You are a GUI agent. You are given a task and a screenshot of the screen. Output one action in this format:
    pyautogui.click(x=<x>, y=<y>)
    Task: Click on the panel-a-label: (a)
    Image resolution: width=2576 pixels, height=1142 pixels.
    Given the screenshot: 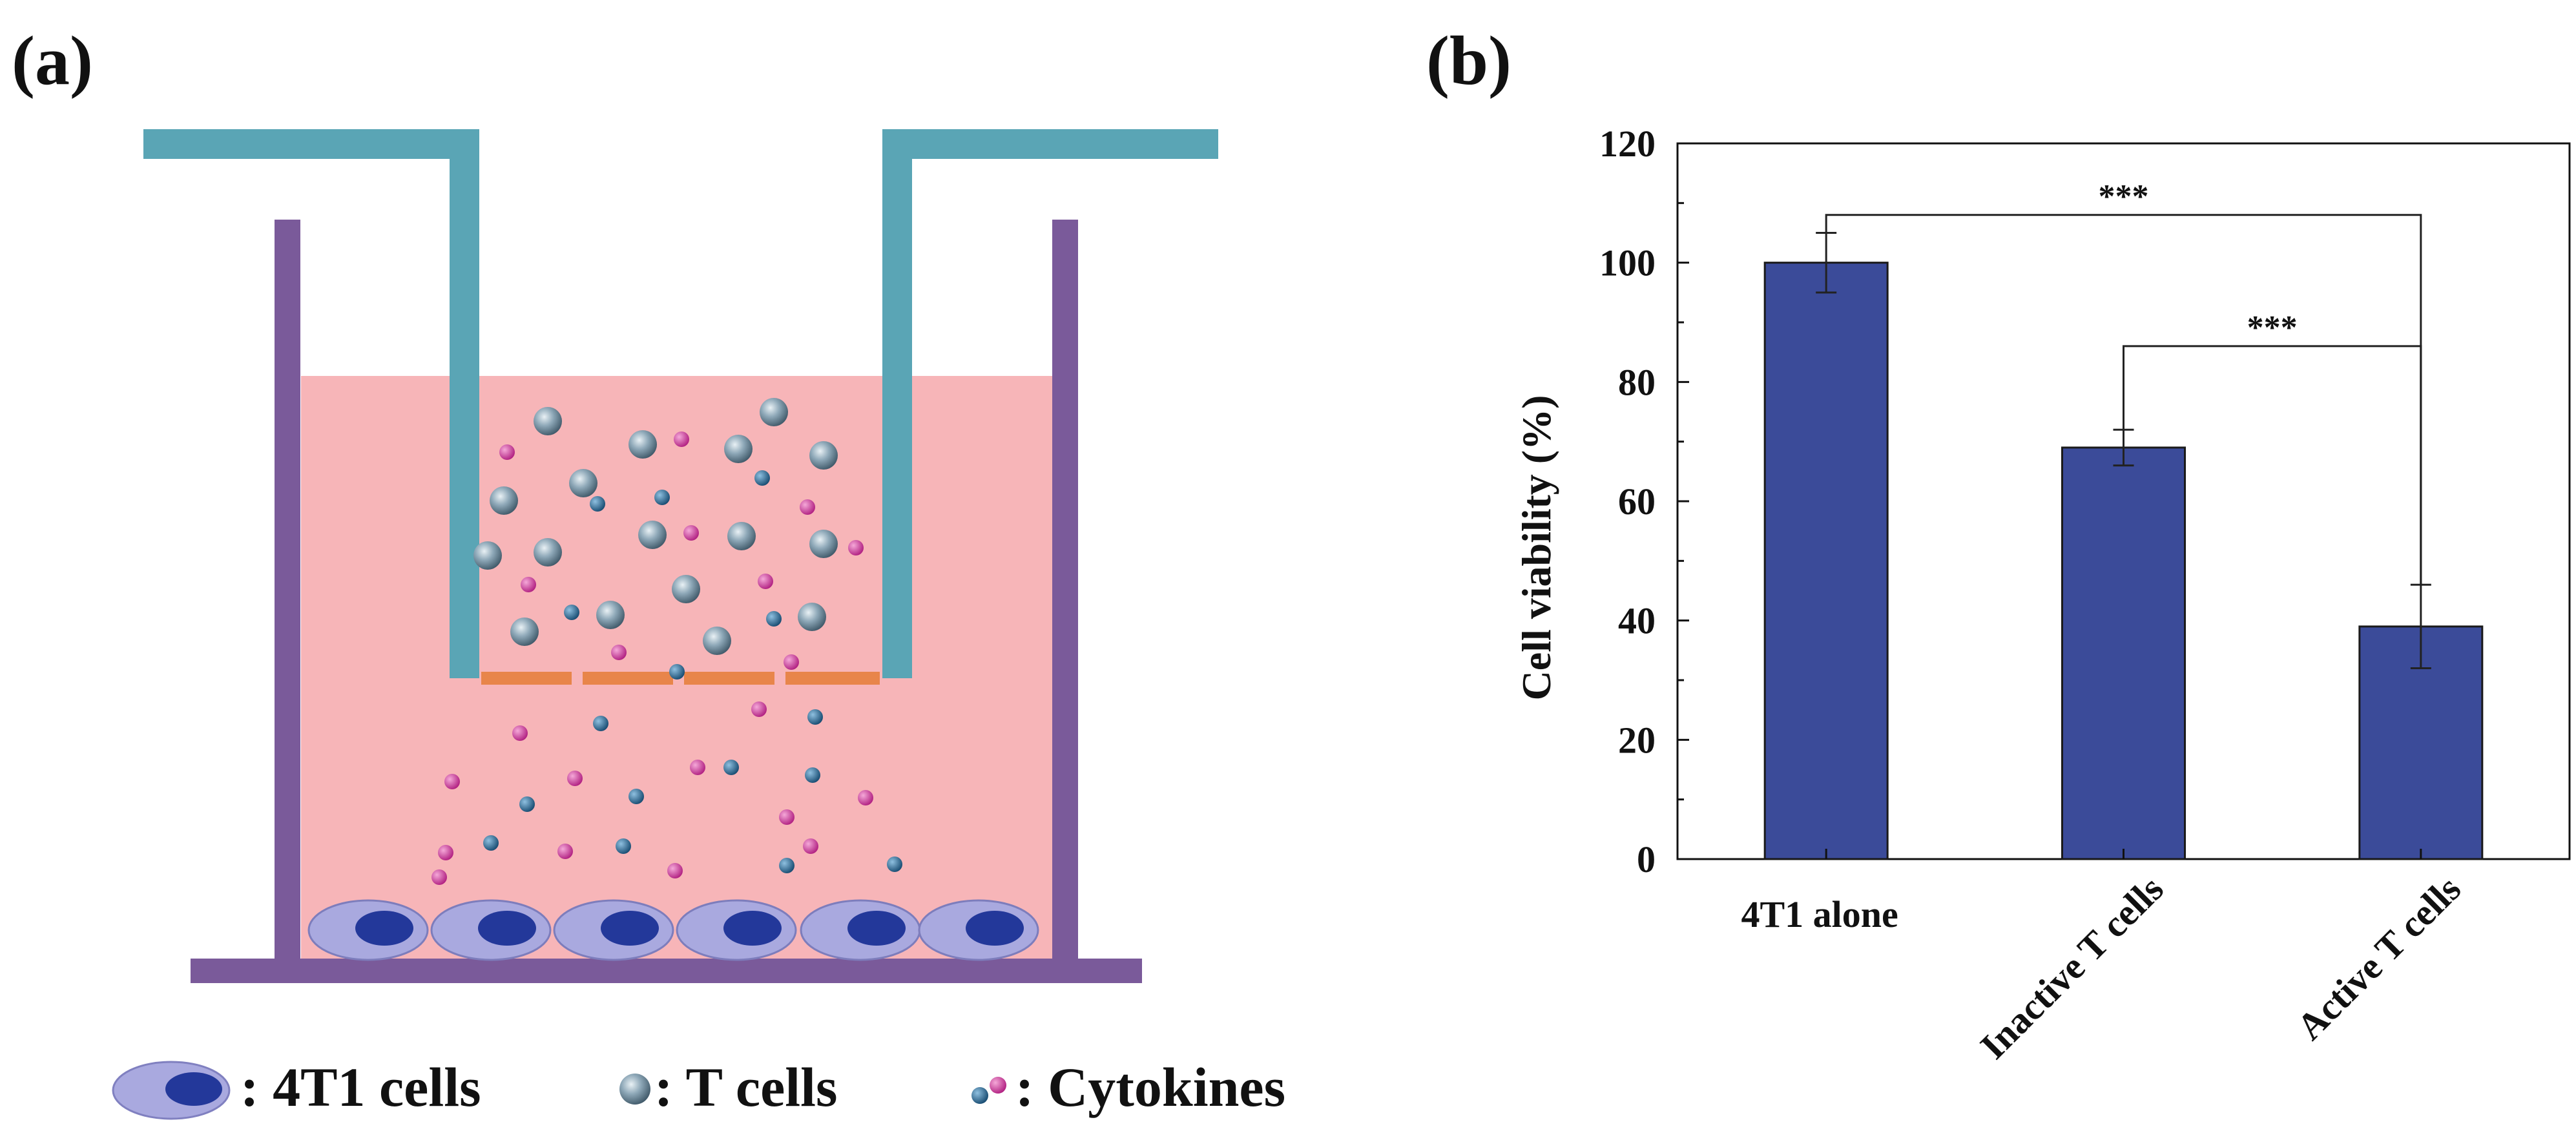 What is the action you would take?
    pyautogui.click(x=52, y=61)
    